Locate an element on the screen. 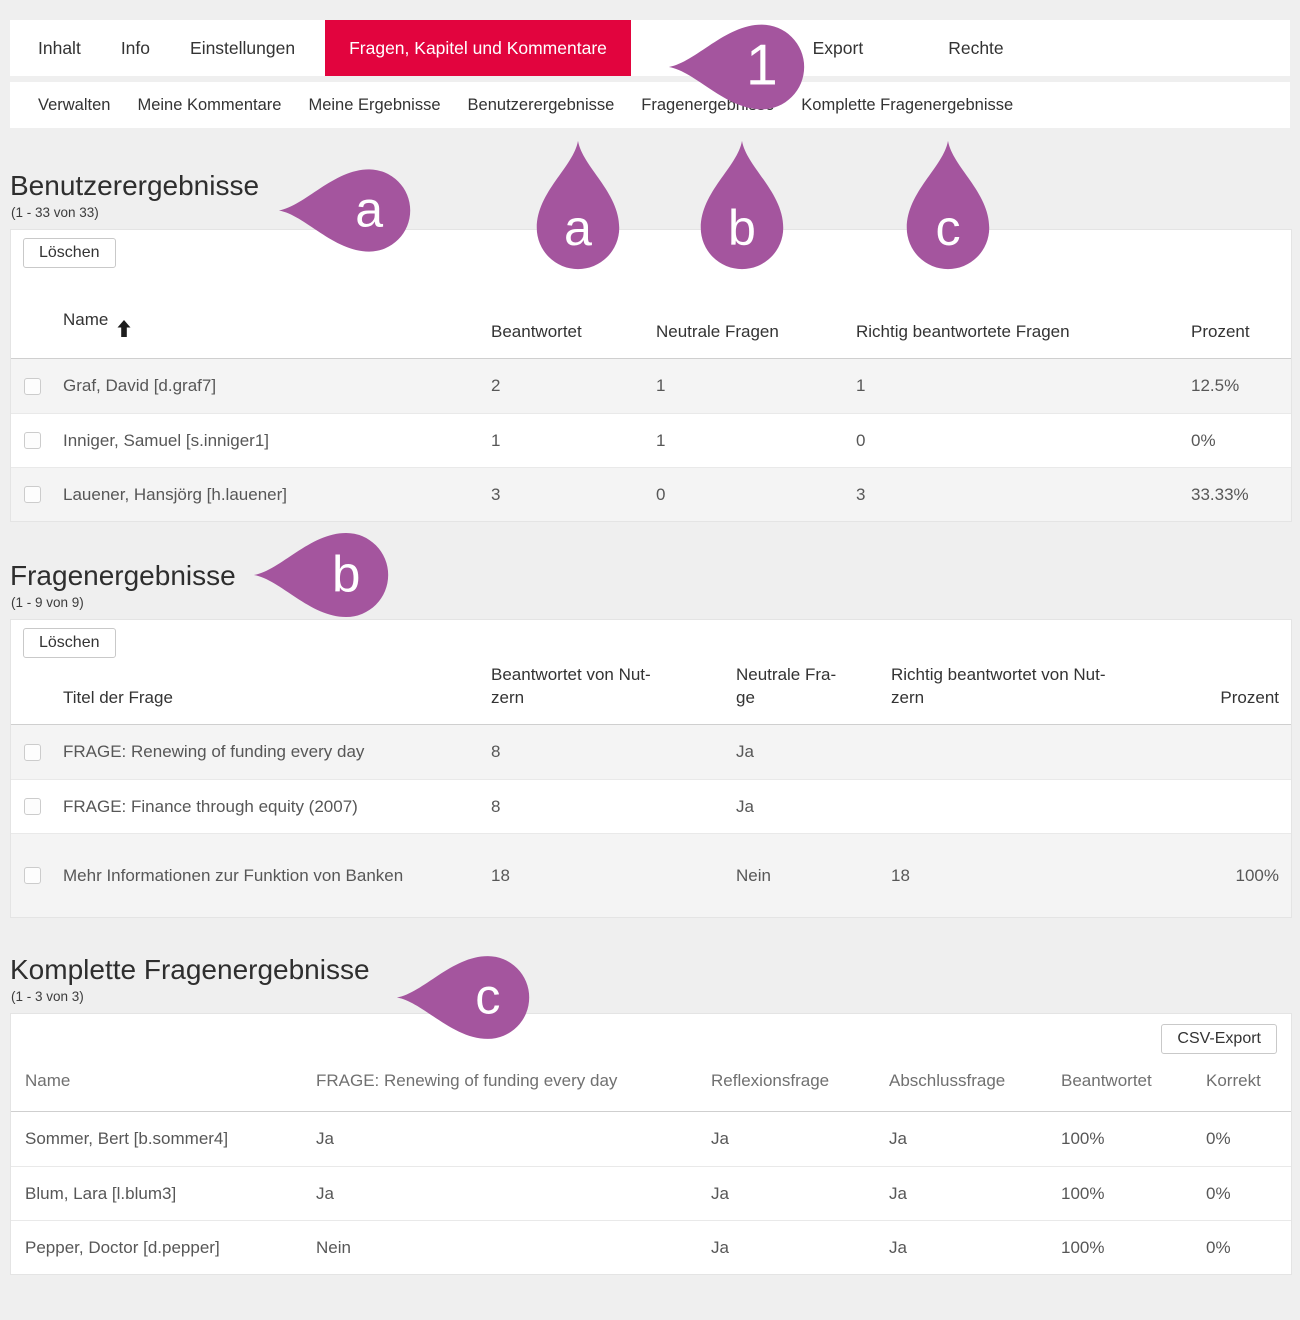  cell-prozent: 100% is located at coordinates (1257, 875).